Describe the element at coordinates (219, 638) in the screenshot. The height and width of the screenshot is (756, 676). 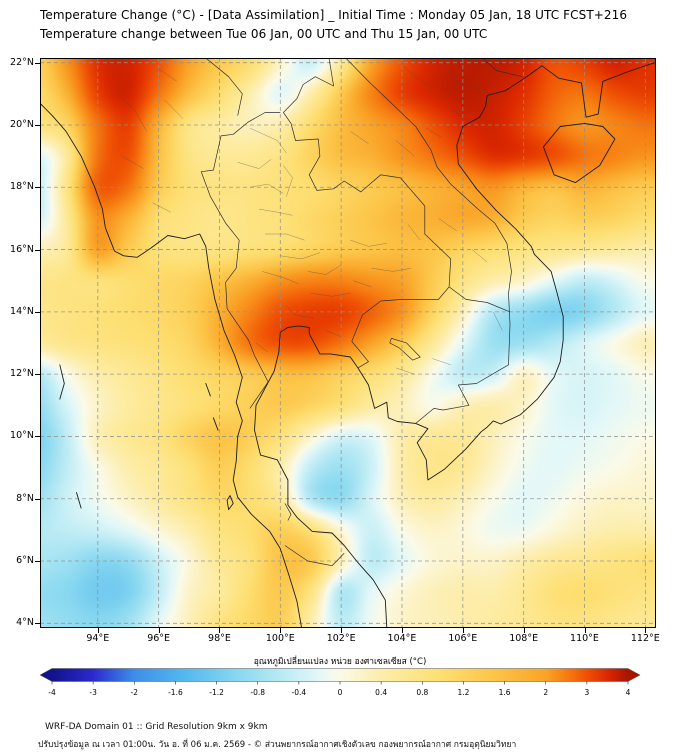
I see `x-axis-tick-label: 98°E` at that location.